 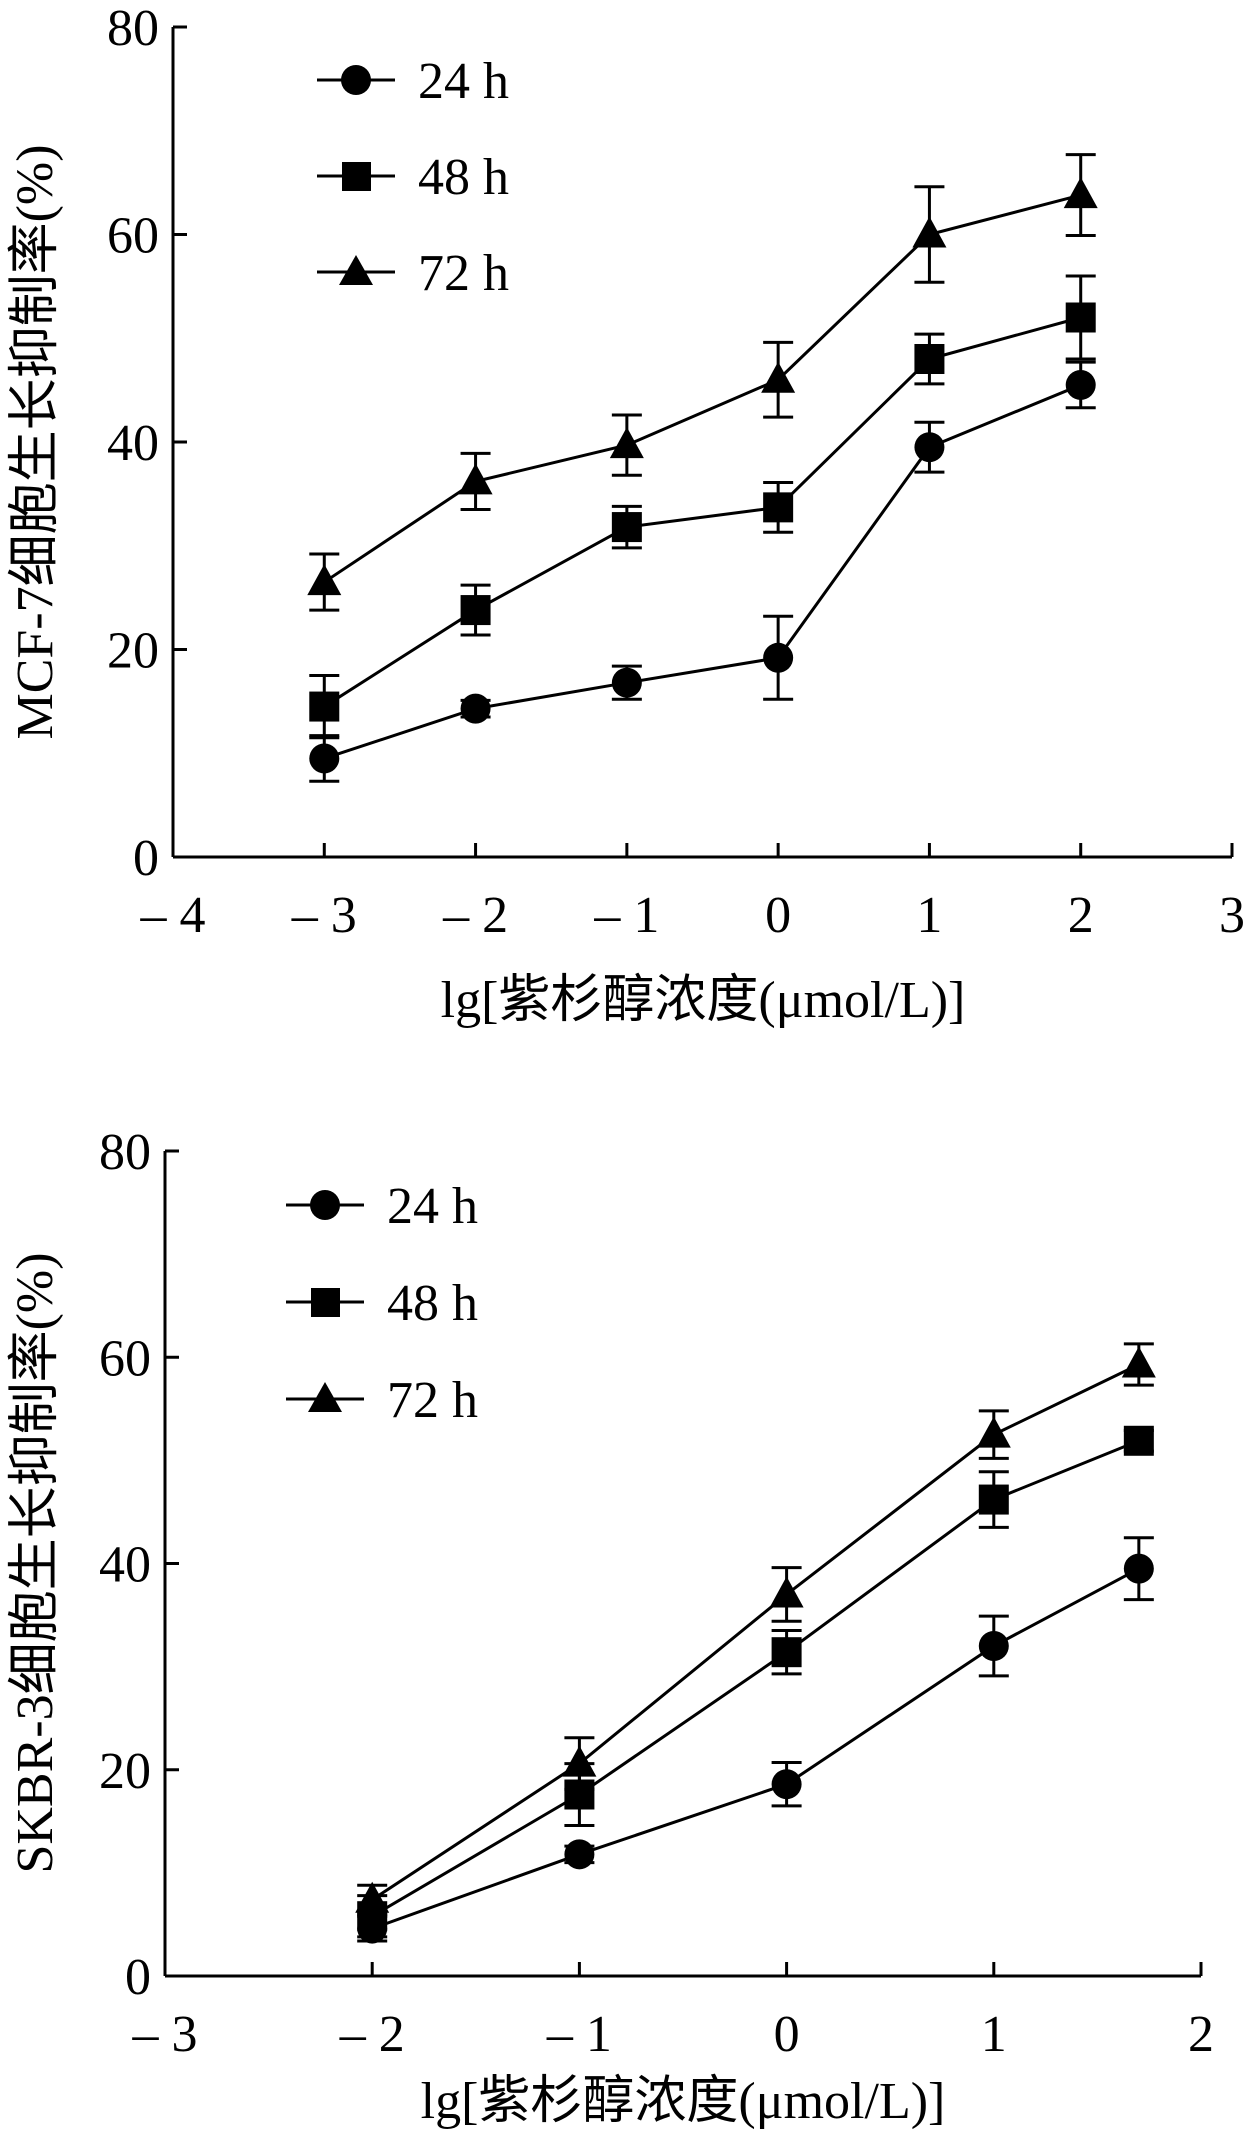 I want to click on skbr3-xtick-label: 1, so click(x=994, y=2034).